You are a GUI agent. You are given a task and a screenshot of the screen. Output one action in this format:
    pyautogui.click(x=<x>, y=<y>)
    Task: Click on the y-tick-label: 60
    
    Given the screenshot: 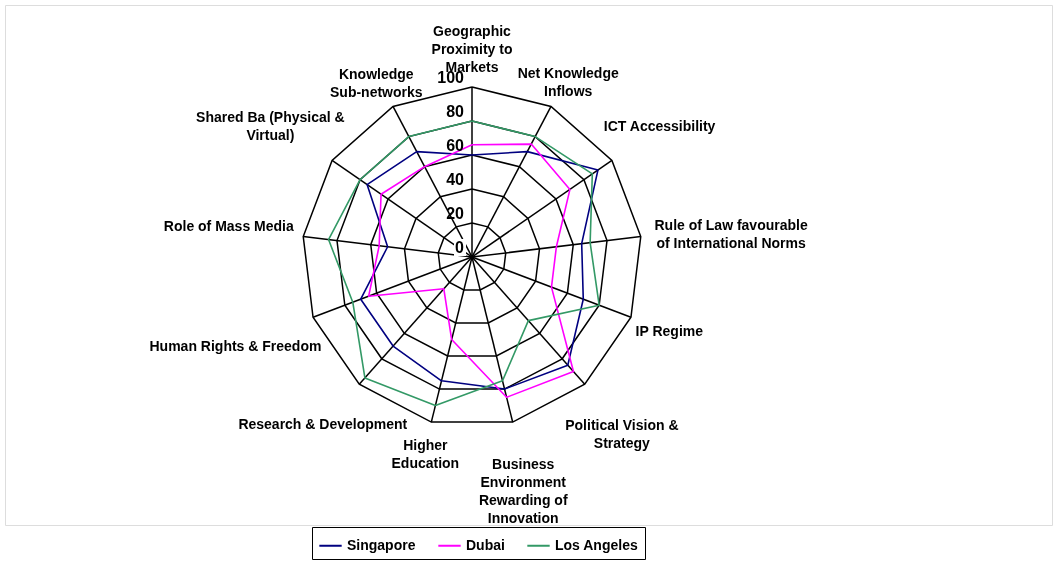 What is the action you would take?
    pyautogui.click(x=455, y=145)
    